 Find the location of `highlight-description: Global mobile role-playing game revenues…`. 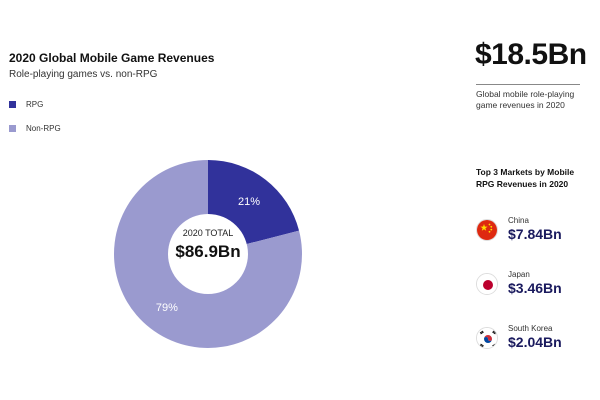

highlight-description: Global mobile role-playing game revenues… is located at coordinates (525, 99).